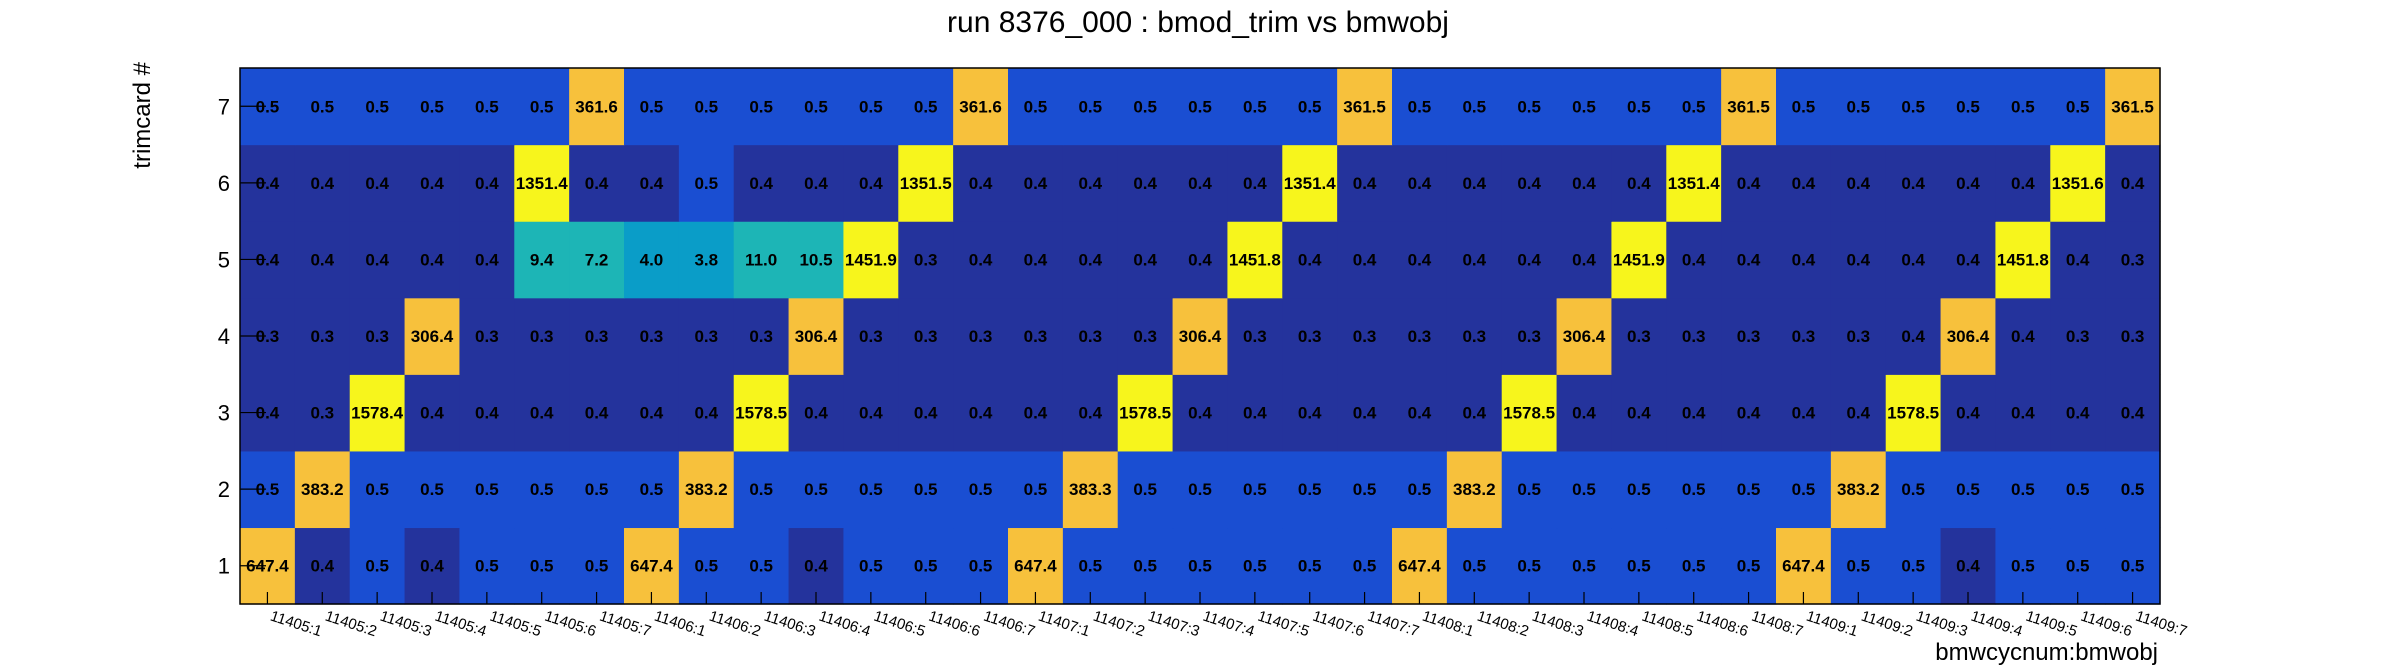 Image resolution: width=2396 pixels, height=672 pixels. What do you see at coordinates (1284, 624) in the screenshot?
I see `x-tick-label: 11407:5` at bounding box center [1284, 624].